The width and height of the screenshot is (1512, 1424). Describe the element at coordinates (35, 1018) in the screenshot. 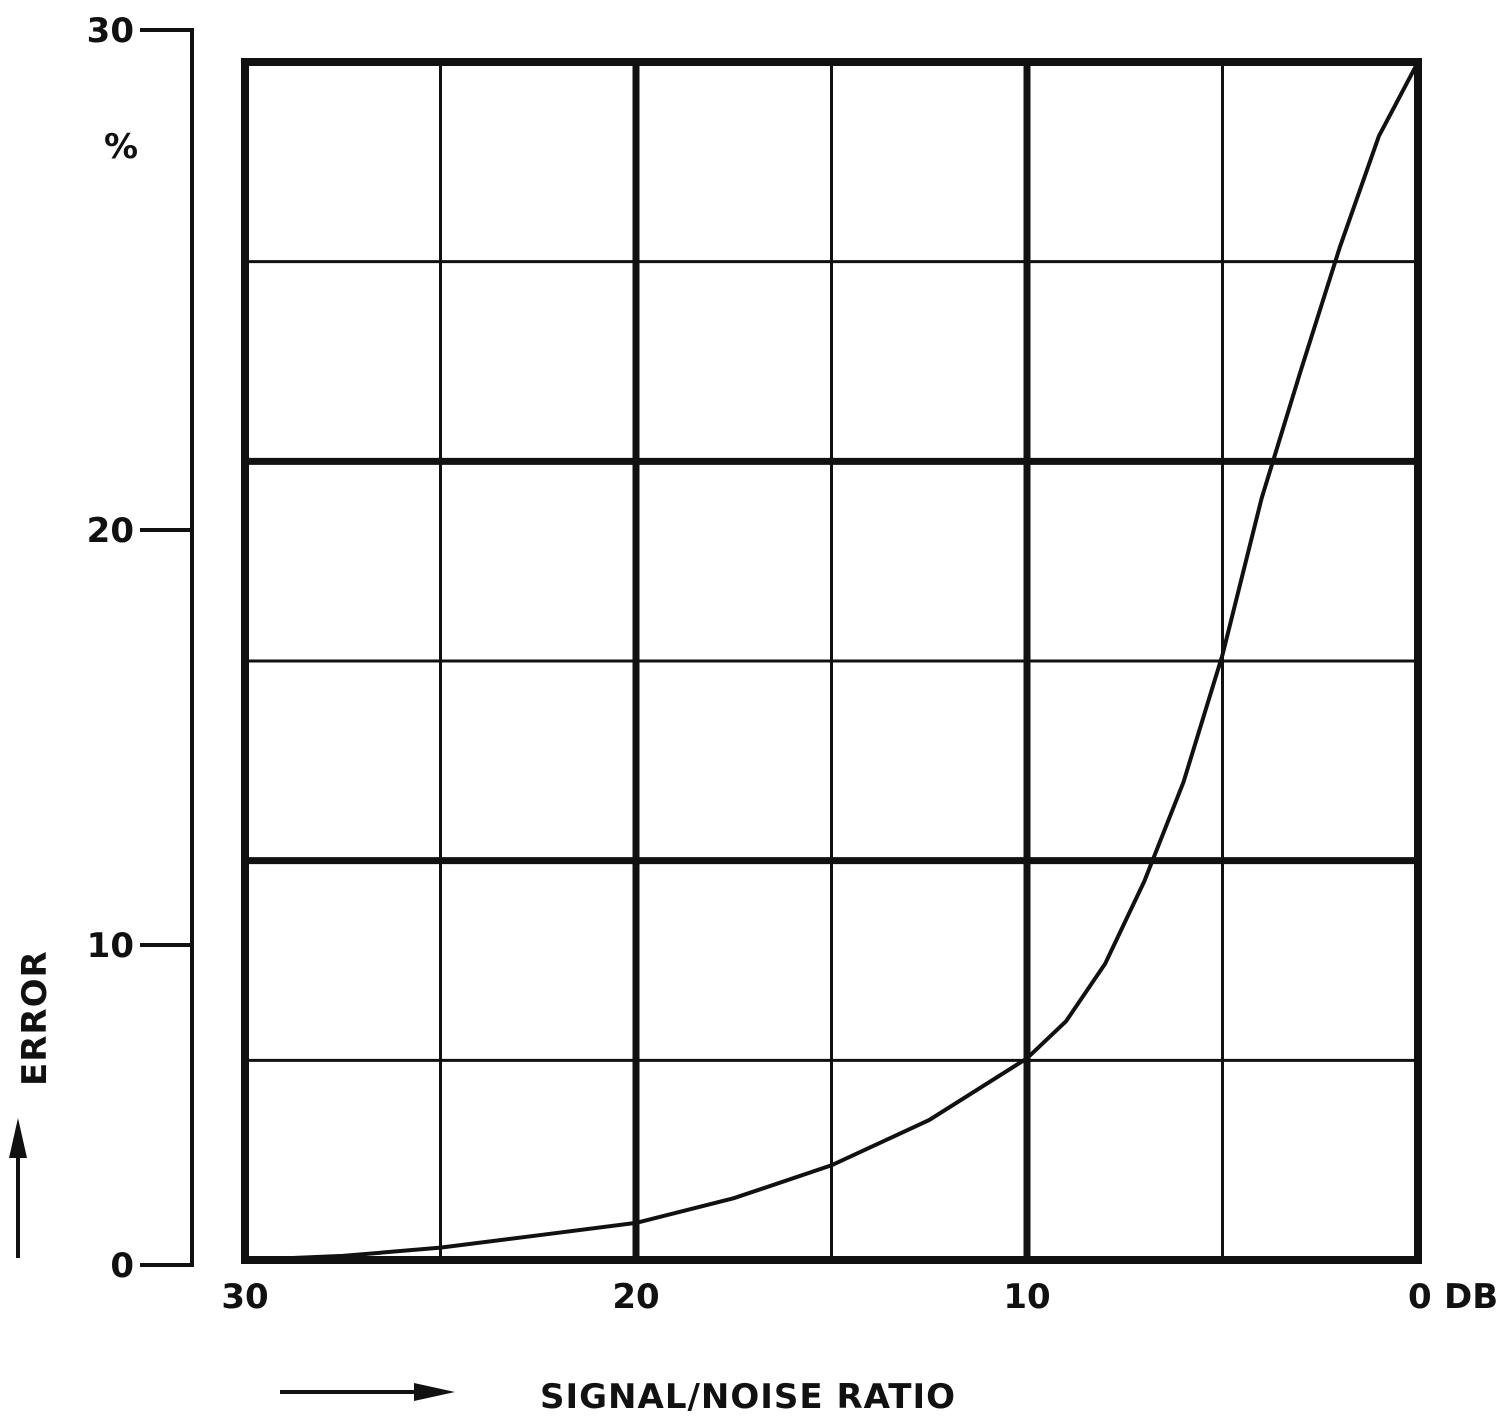

I see `y-axis-label: ERROR` at that location.